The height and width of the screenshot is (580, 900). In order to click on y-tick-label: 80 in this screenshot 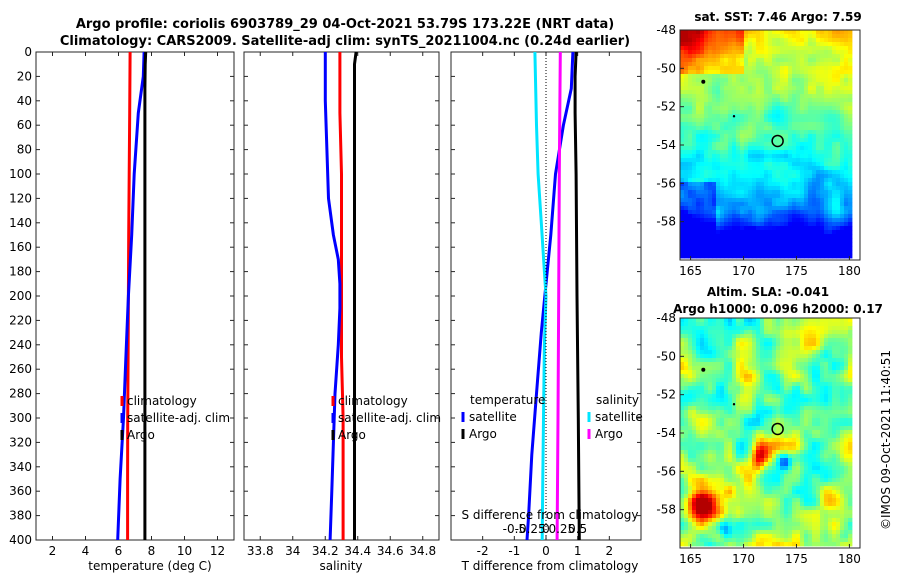, I will do `click(24, 150)`.